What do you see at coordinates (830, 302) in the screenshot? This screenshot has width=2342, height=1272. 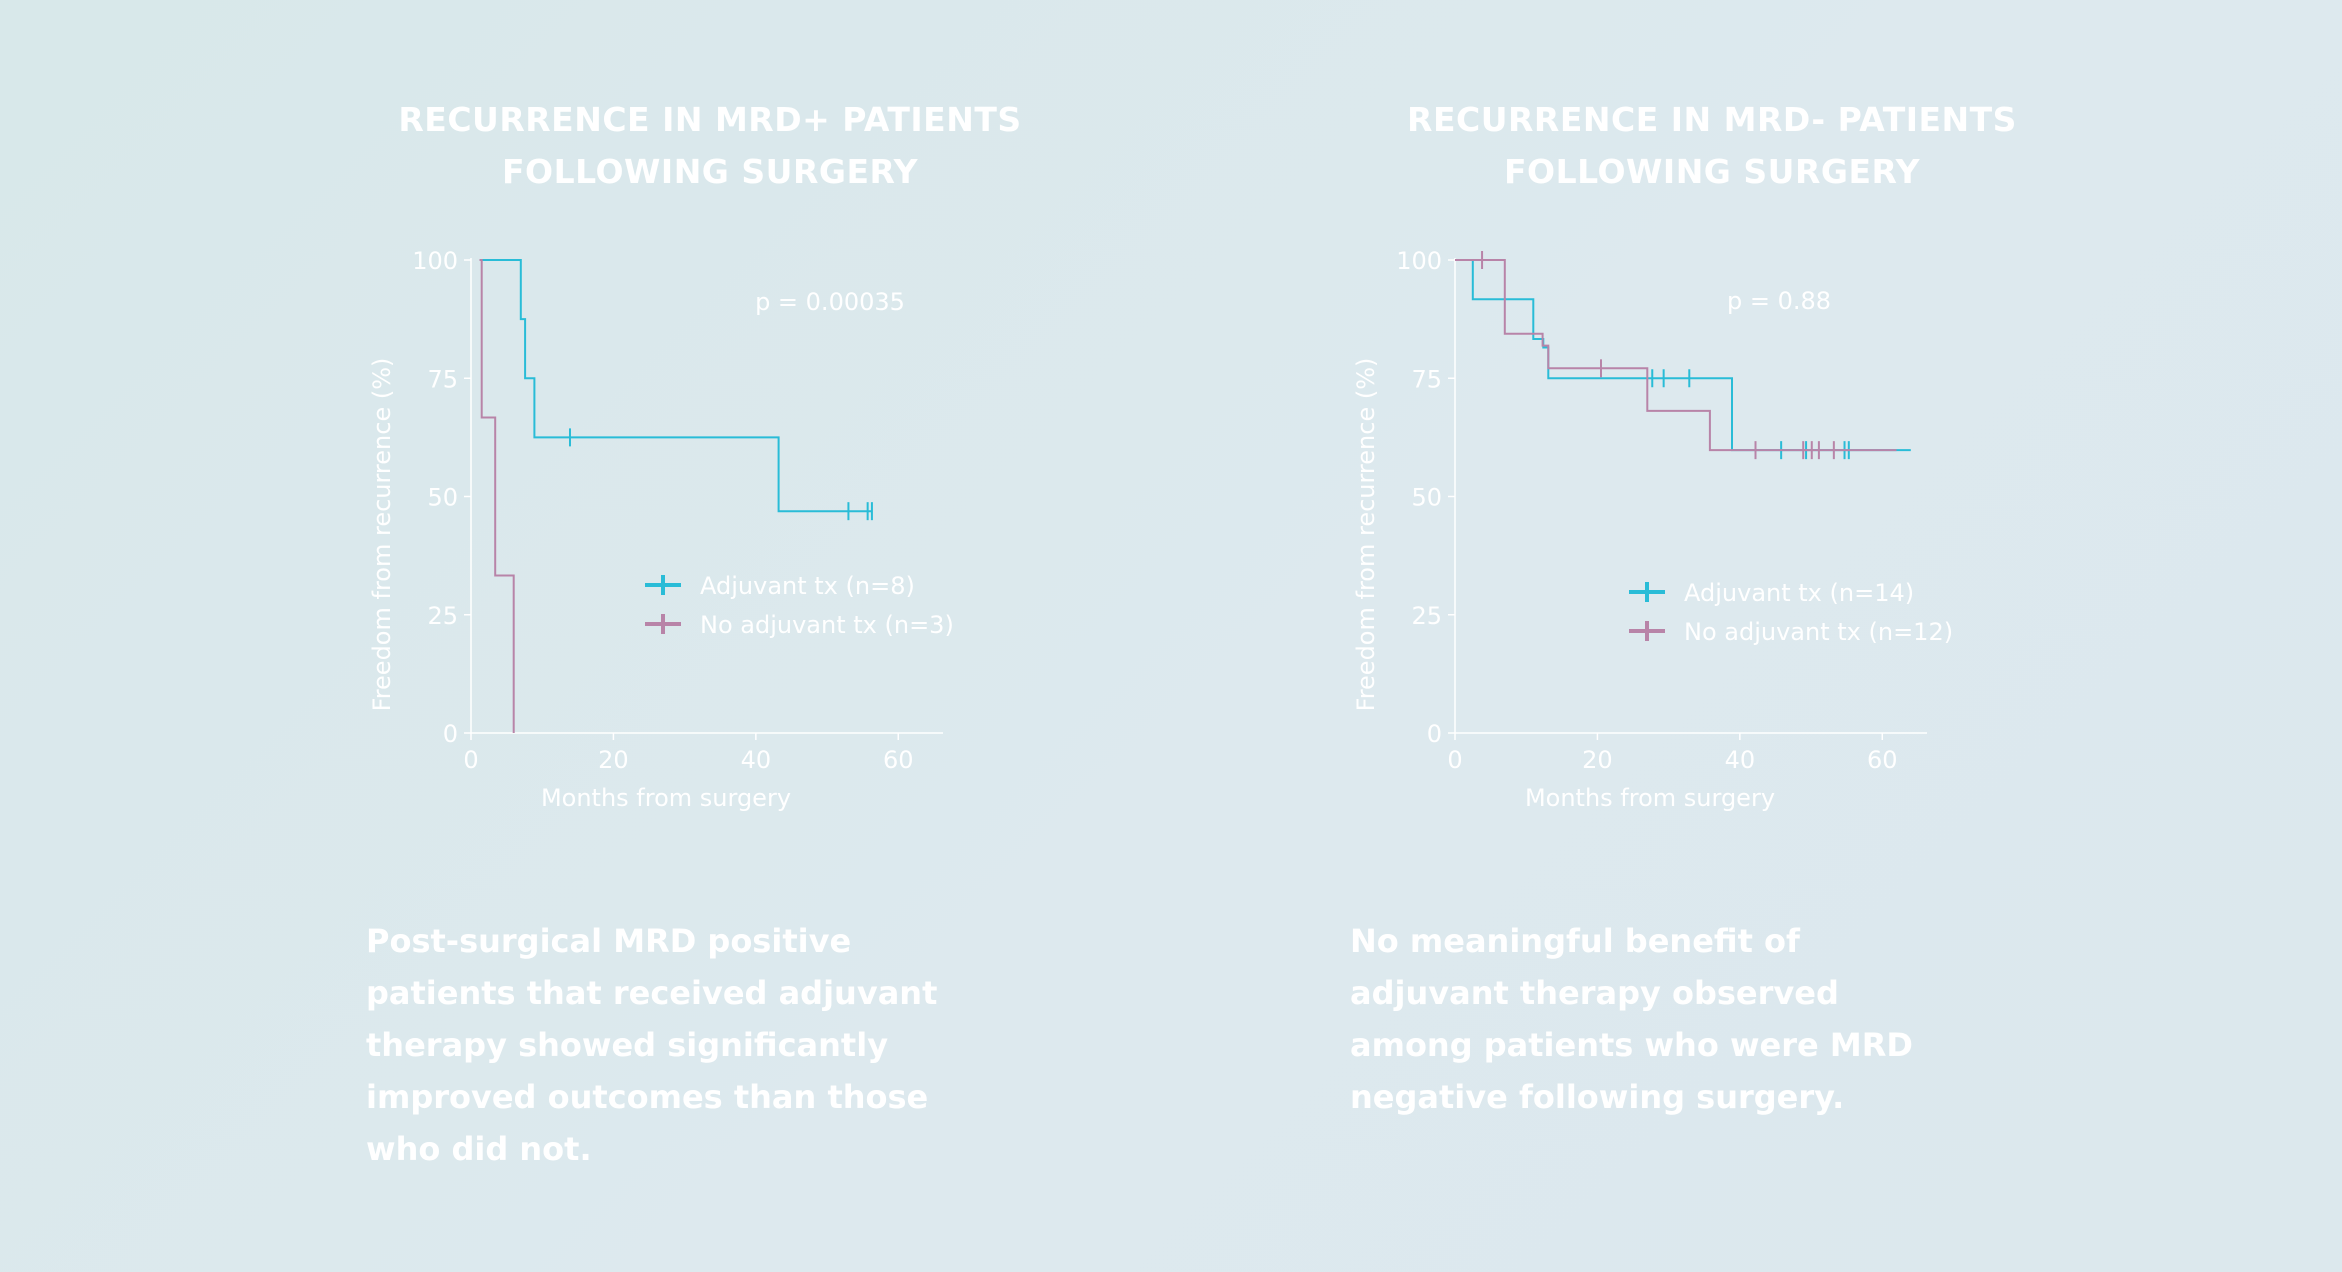 I see `p-value-annotation: p = 0.00035` at bounding box center [830, 302].